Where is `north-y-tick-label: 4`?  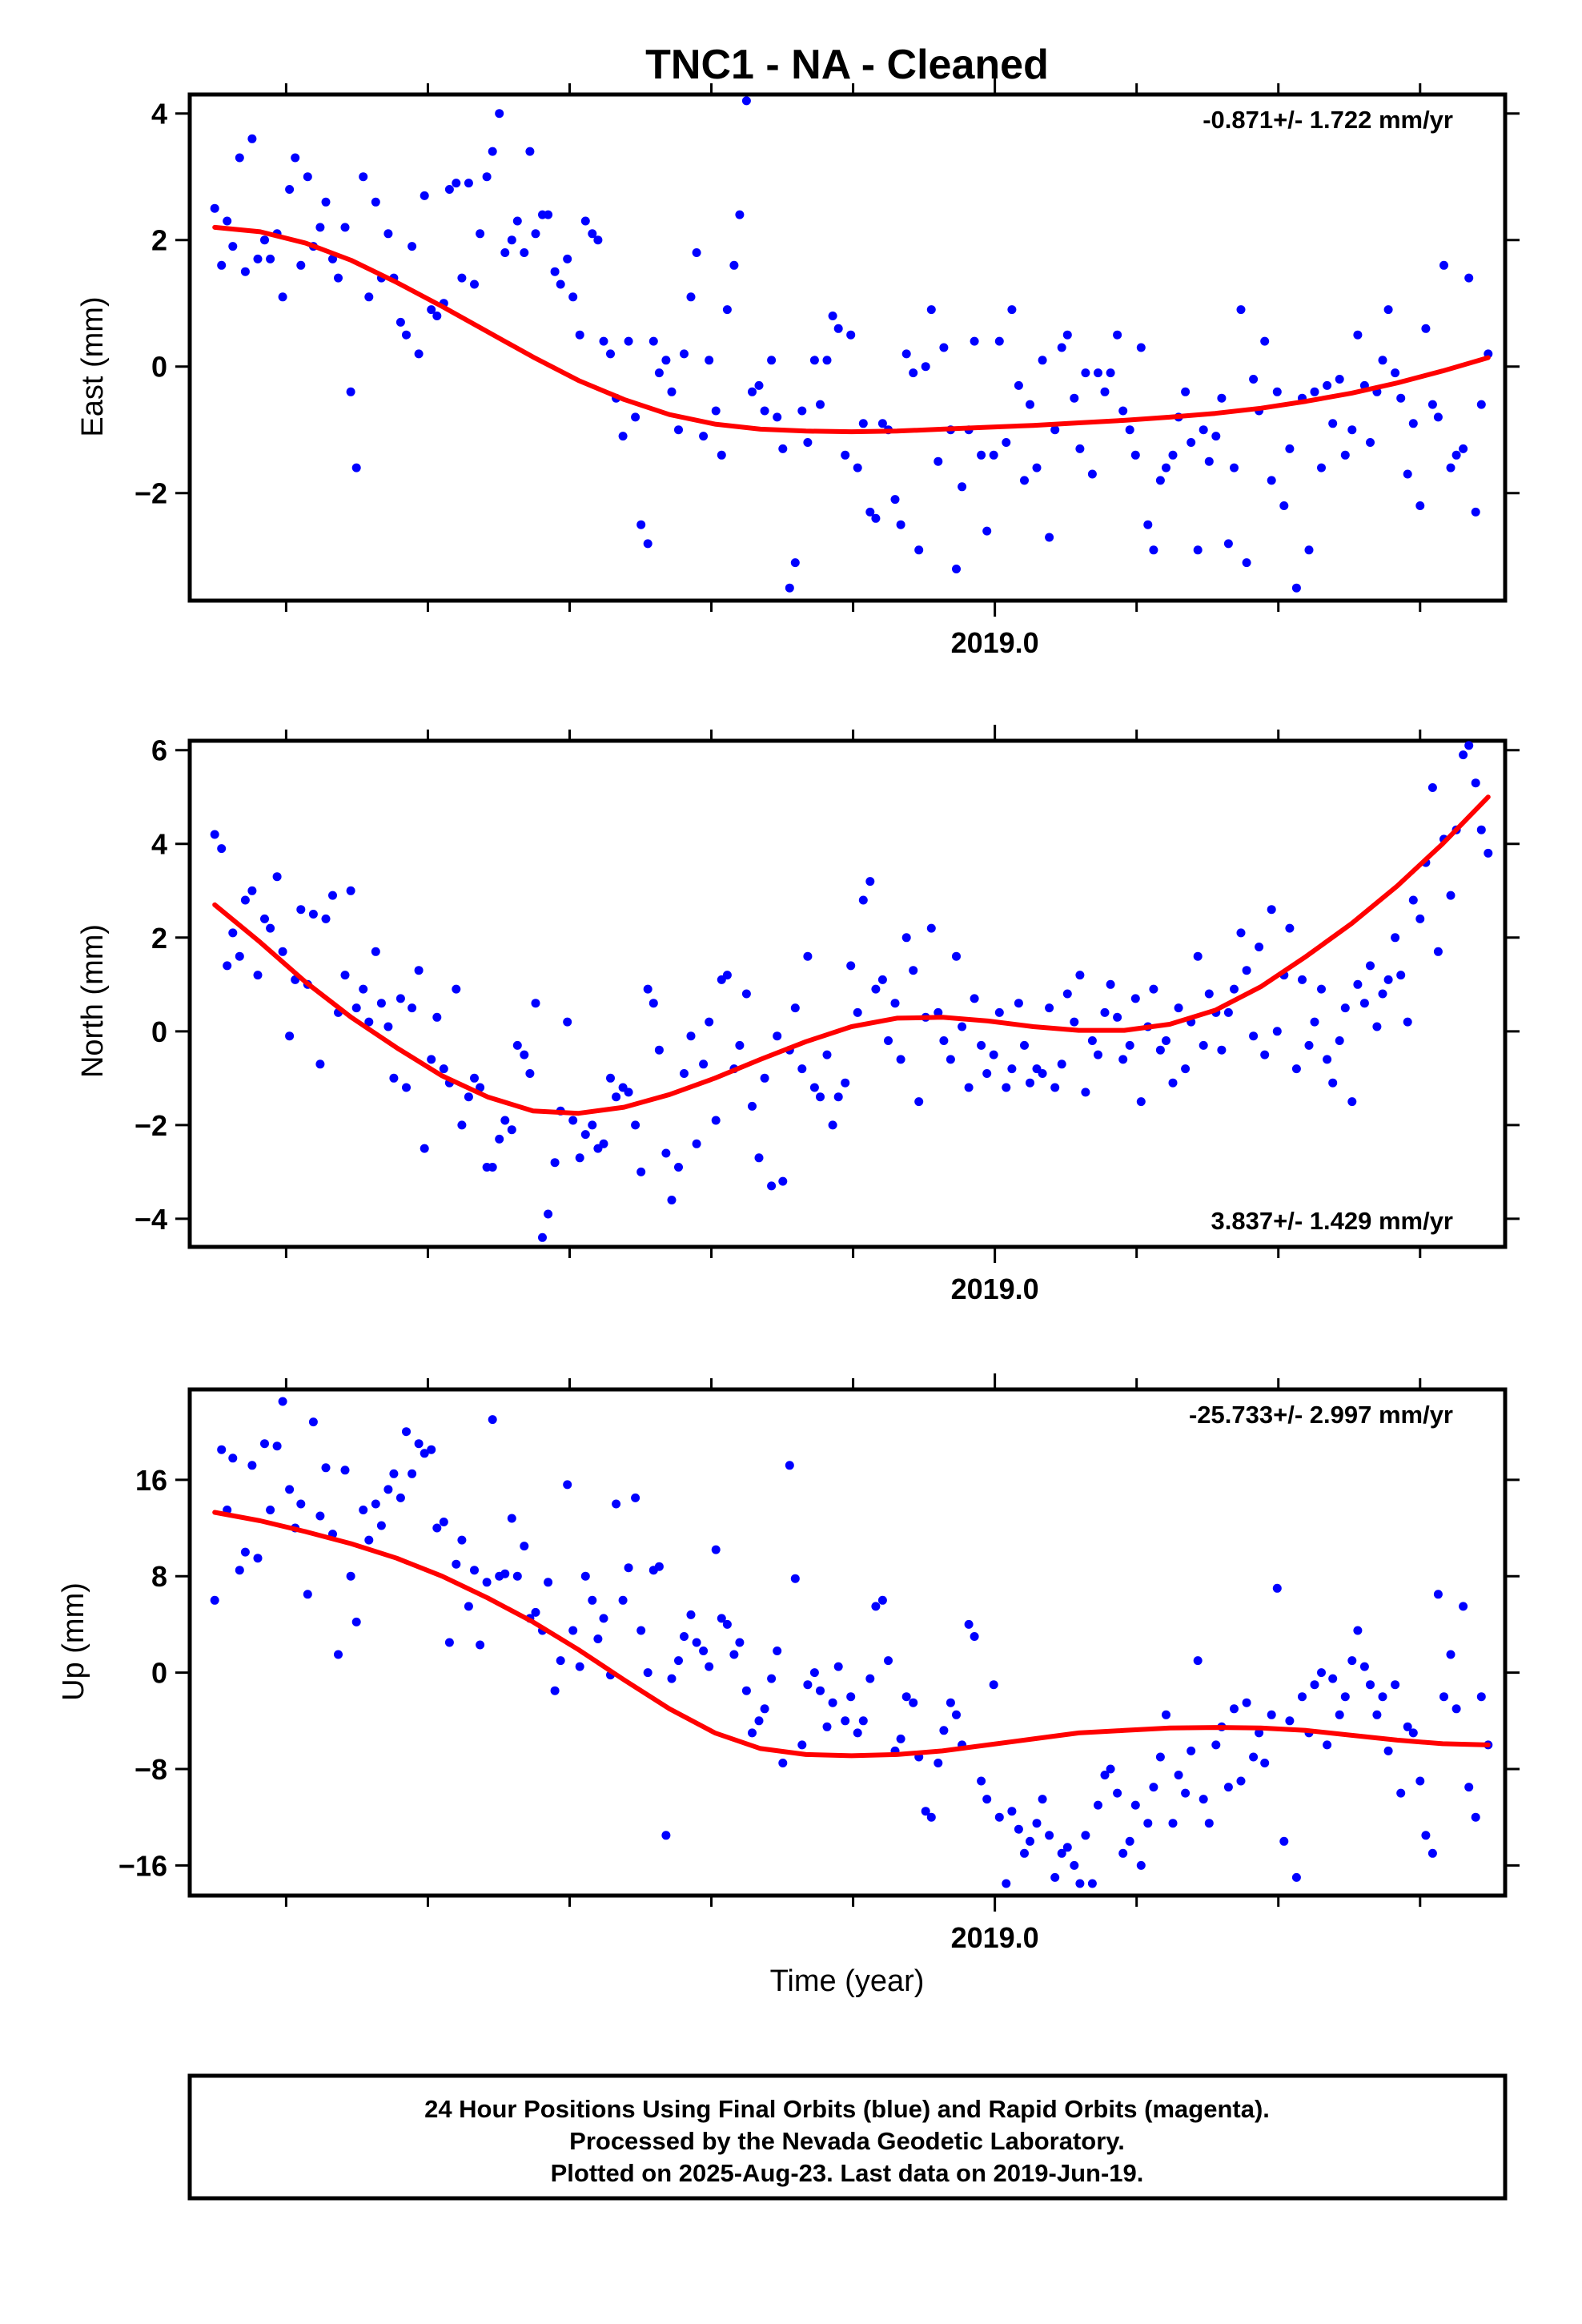
north-y-tick-label: 4 is located at coordinates (159, 844).